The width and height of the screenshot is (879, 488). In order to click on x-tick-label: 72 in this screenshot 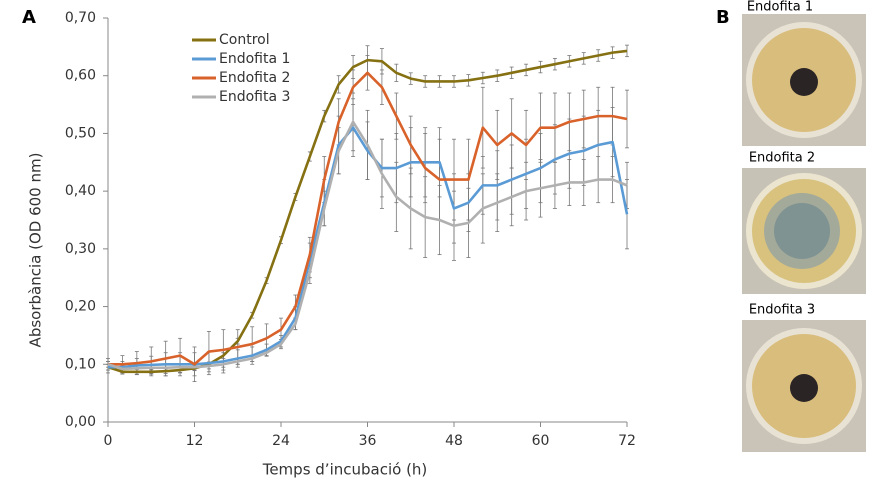, I will do `click(627, 441)`.